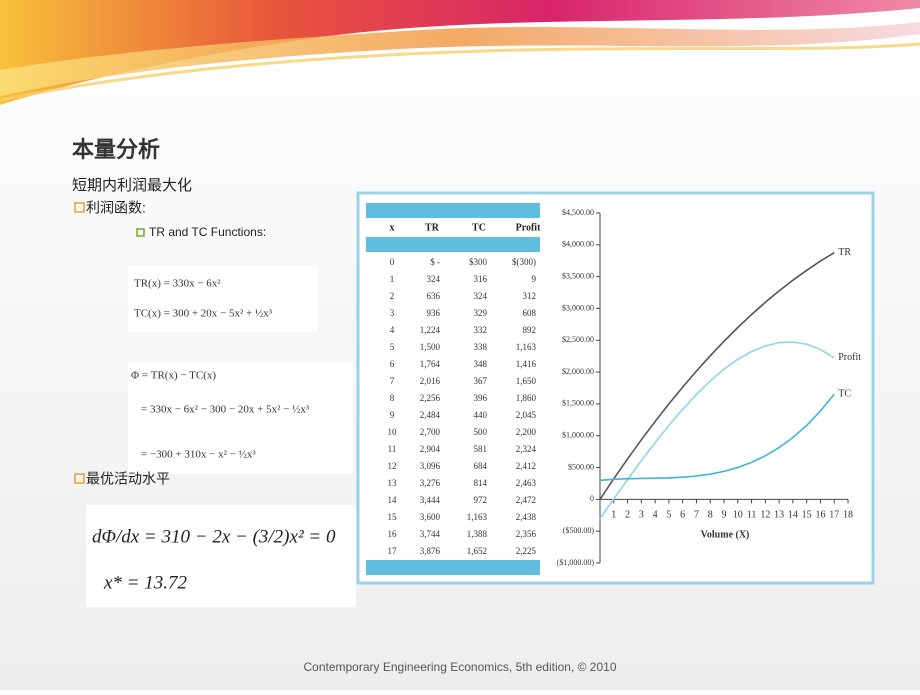  Describe the element at coordinates (592, 498) in the screenshot. I see `y-tick-label: 0` at that location.